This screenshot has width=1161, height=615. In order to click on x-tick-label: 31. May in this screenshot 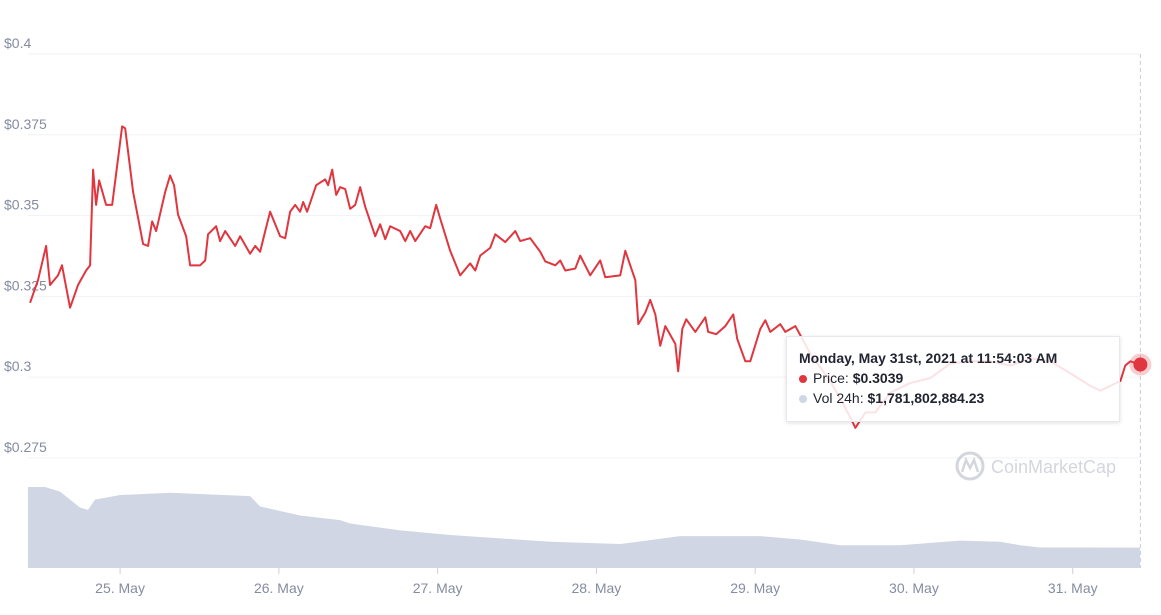, I will do `click(1073, 588)`.